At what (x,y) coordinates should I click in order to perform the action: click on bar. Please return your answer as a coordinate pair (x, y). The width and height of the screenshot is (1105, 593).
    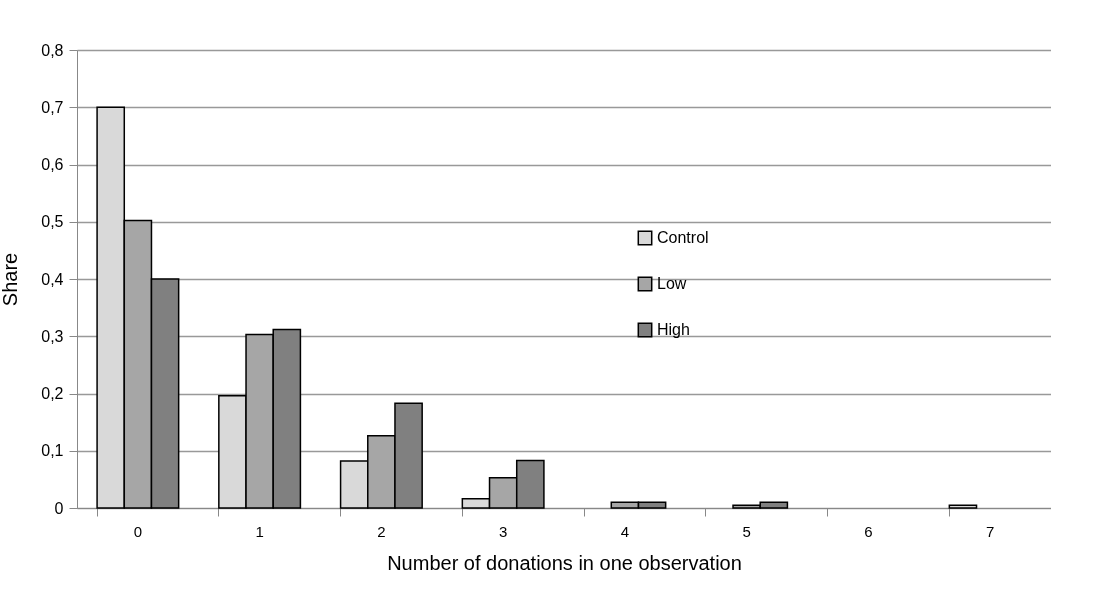
    Looking at the image, I should click on (963, 506).